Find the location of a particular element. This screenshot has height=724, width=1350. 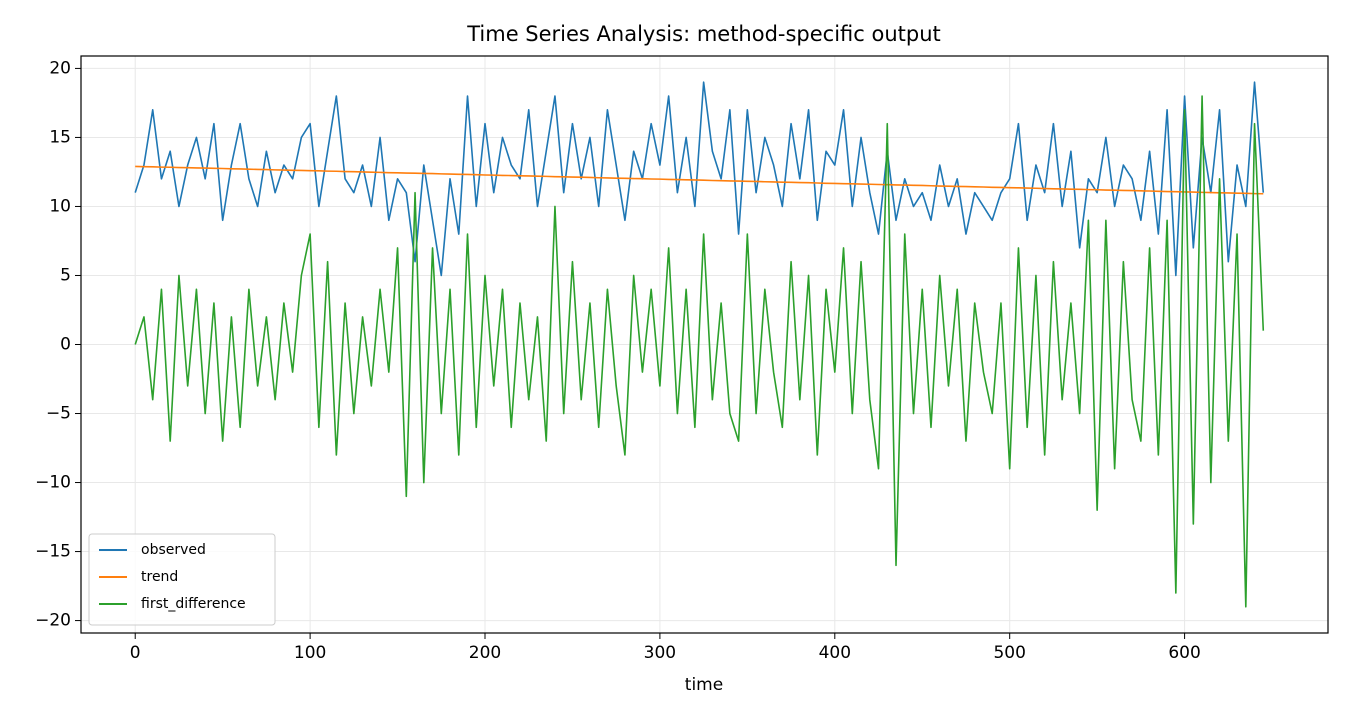

legend: observed trend first_difference is located at coordinates (182, 579).